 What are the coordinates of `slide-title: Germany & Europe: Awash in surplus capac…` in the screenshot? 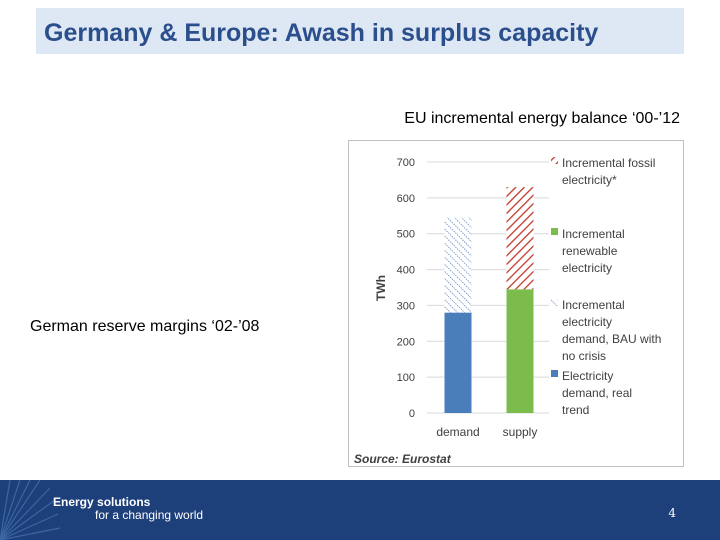 It's located at (321, 33).